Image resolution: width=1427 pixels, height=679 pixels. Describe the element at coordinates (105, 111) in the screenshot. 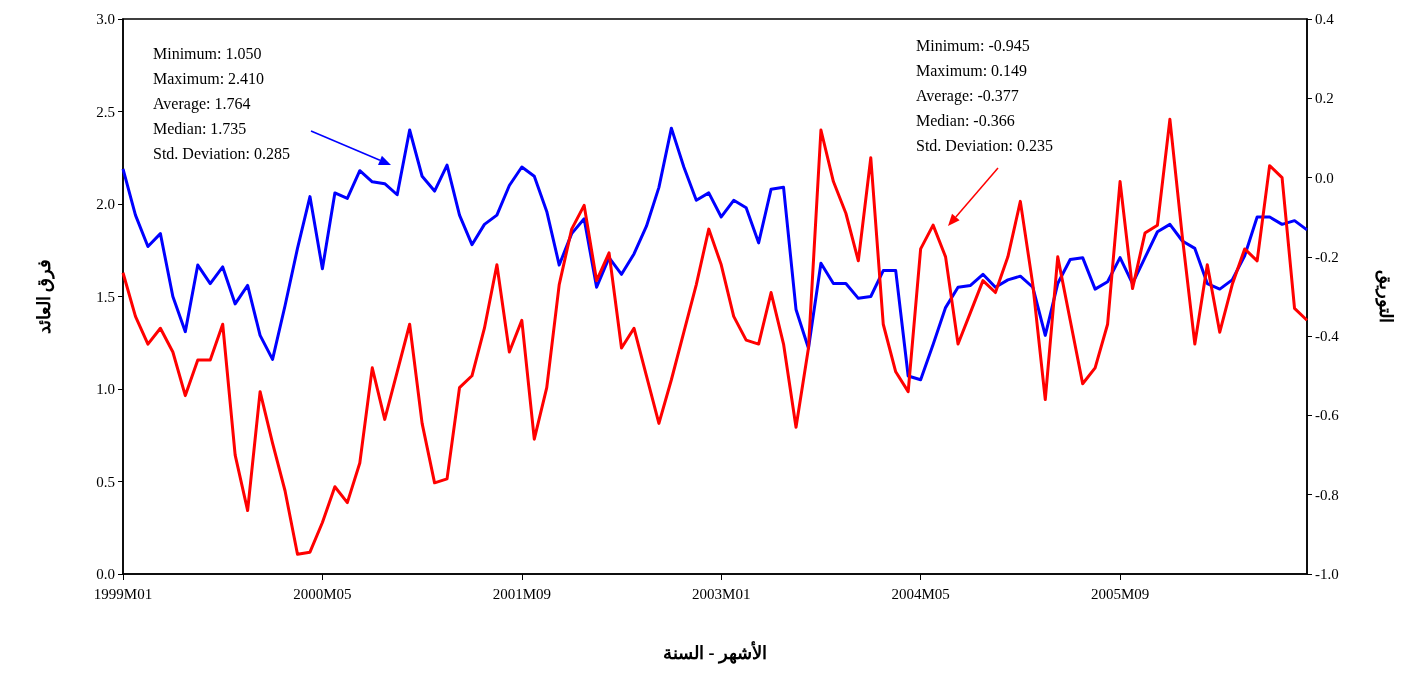

I see `y-tick-label: 2.5` at that location.